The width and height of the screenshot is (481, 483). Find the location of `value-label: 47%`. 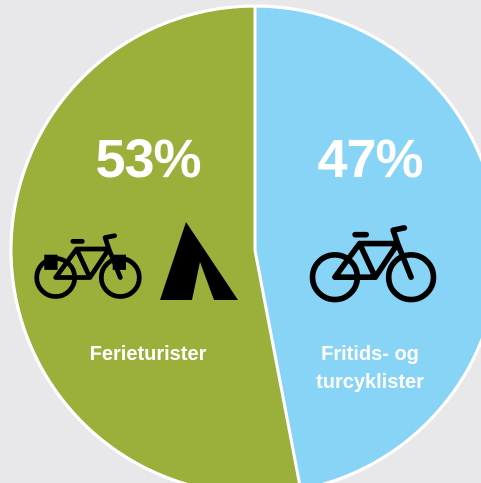

value-label: 47% is located at coordinates (370, 159).